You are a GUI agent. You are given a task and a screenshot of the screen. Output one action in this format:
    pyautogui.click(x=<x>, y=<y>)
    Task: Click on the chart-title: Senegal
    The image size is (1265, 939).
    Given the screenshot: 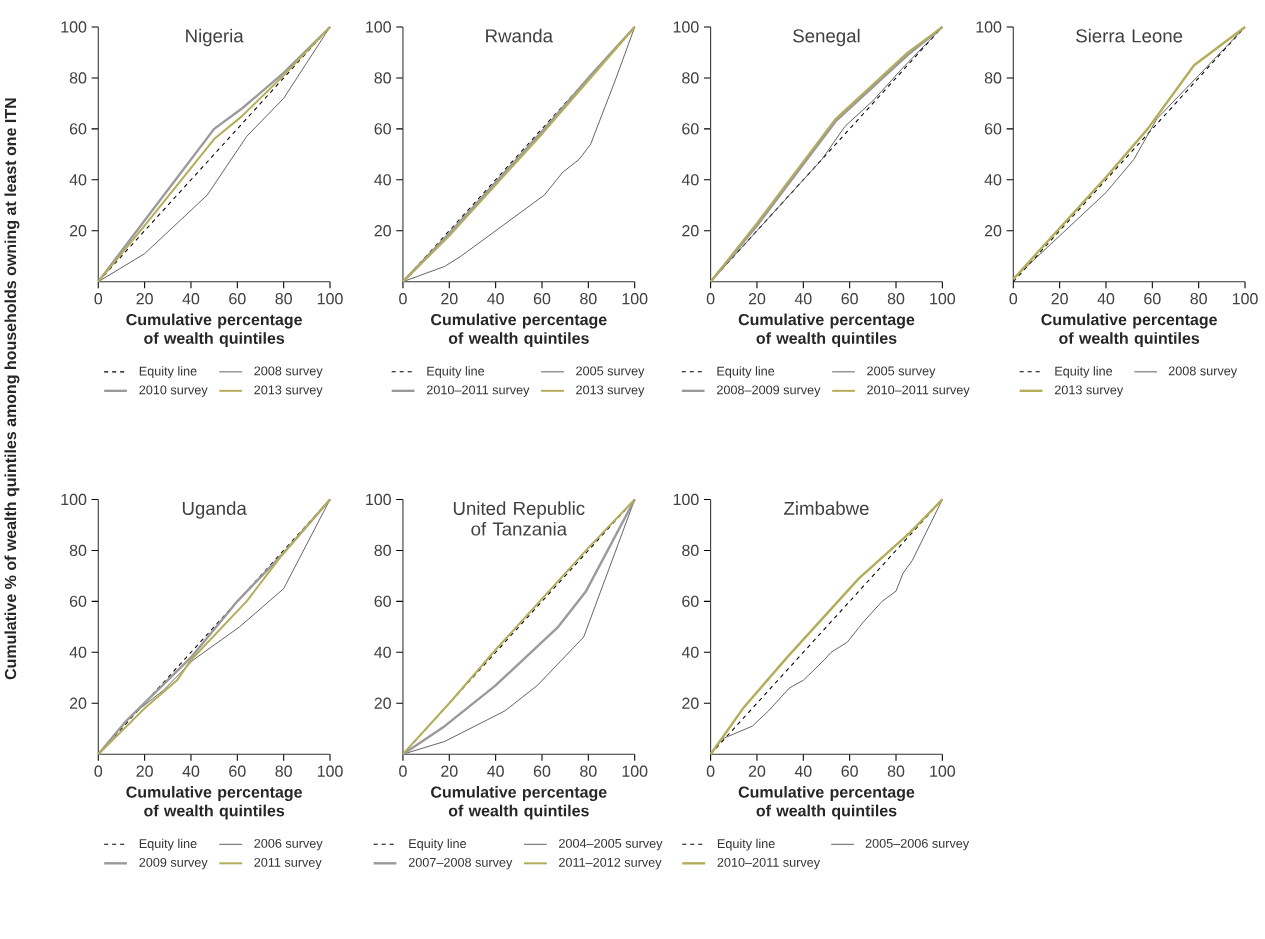 What is the action you would take?
    pyautogui.click(x=826, y=37)
    